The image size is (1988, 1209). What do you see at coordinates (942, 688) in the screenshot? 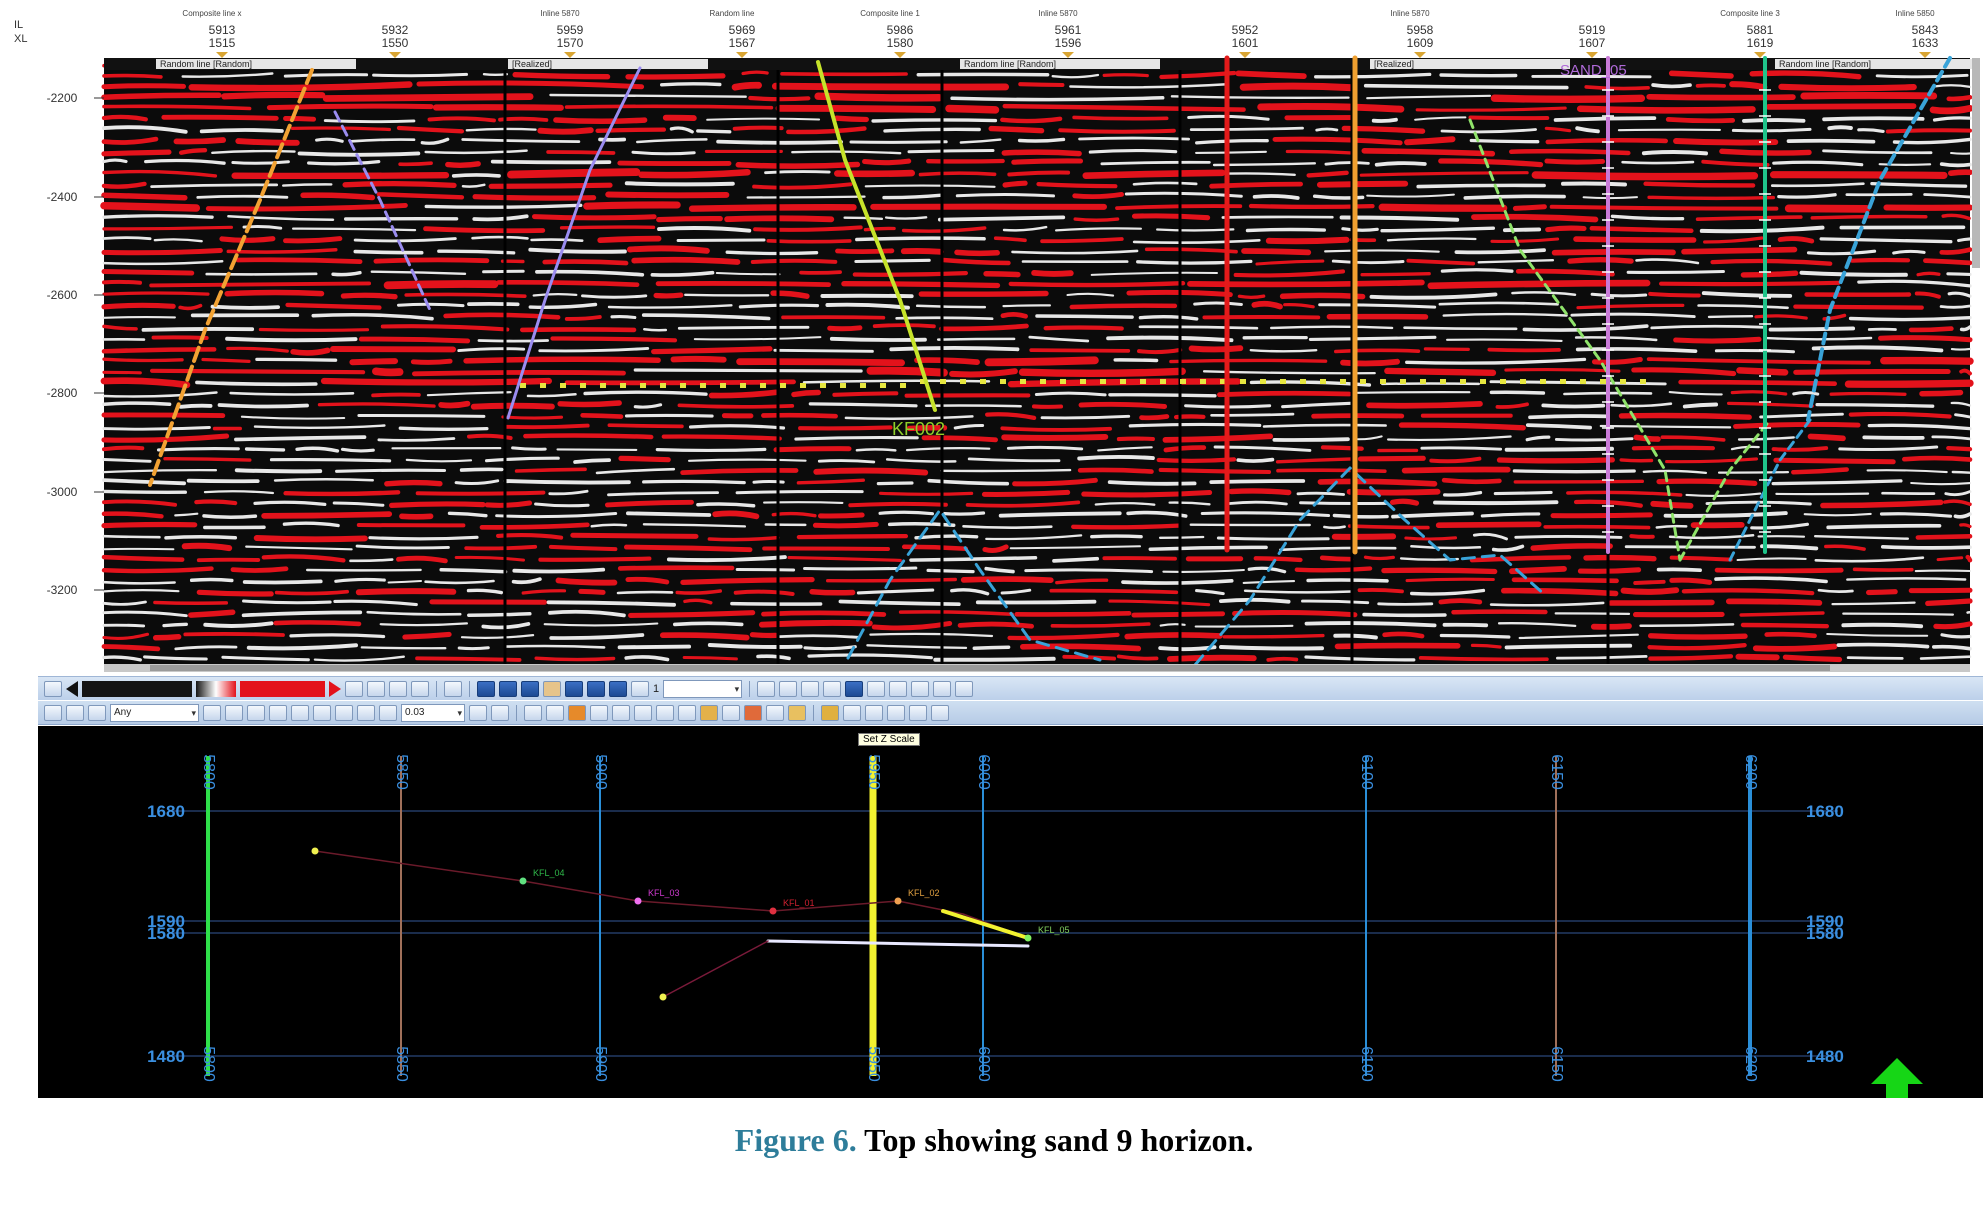
I see `brush-icon` at bounding box center [942, 688].